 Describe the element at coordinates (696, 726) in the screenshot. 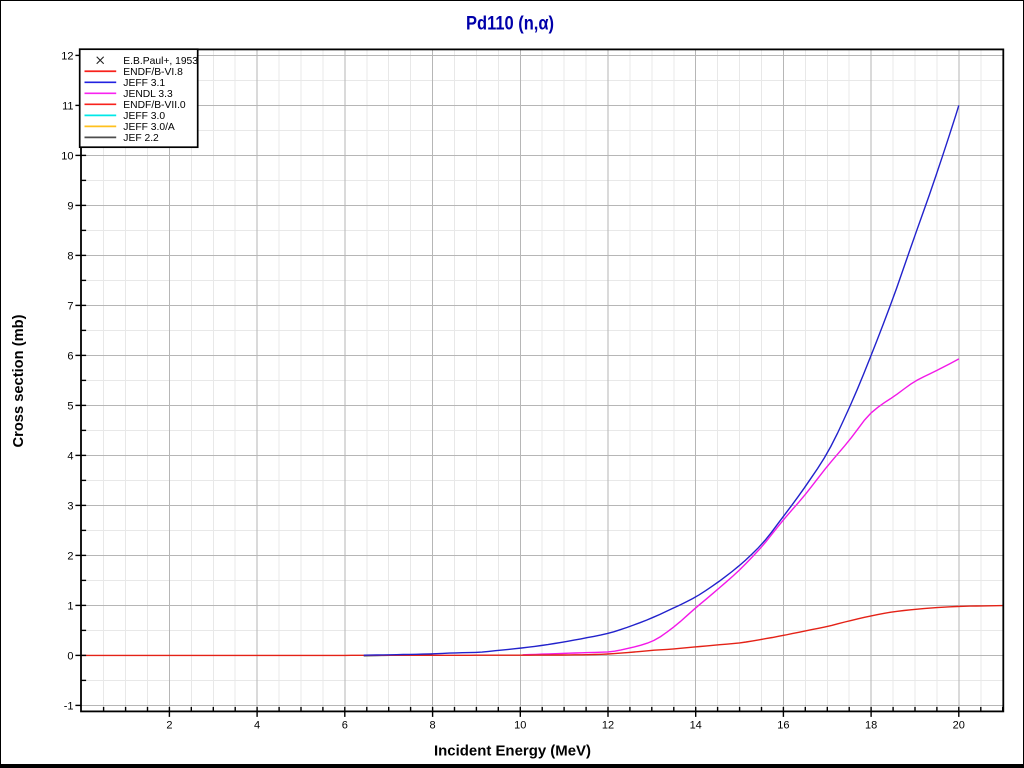

I see `svg-text: 14` at that location.